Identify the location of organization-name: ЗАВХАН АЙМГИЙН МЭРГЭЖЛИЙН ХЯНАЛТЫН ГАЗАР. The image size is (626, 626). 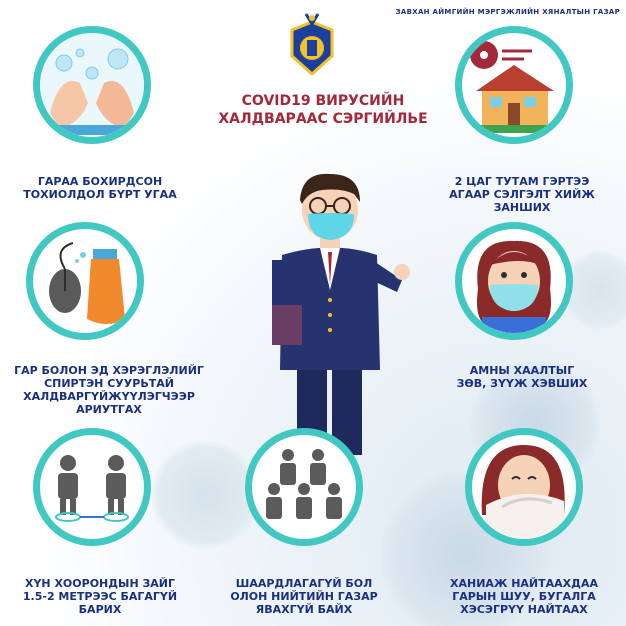
(507, 12).